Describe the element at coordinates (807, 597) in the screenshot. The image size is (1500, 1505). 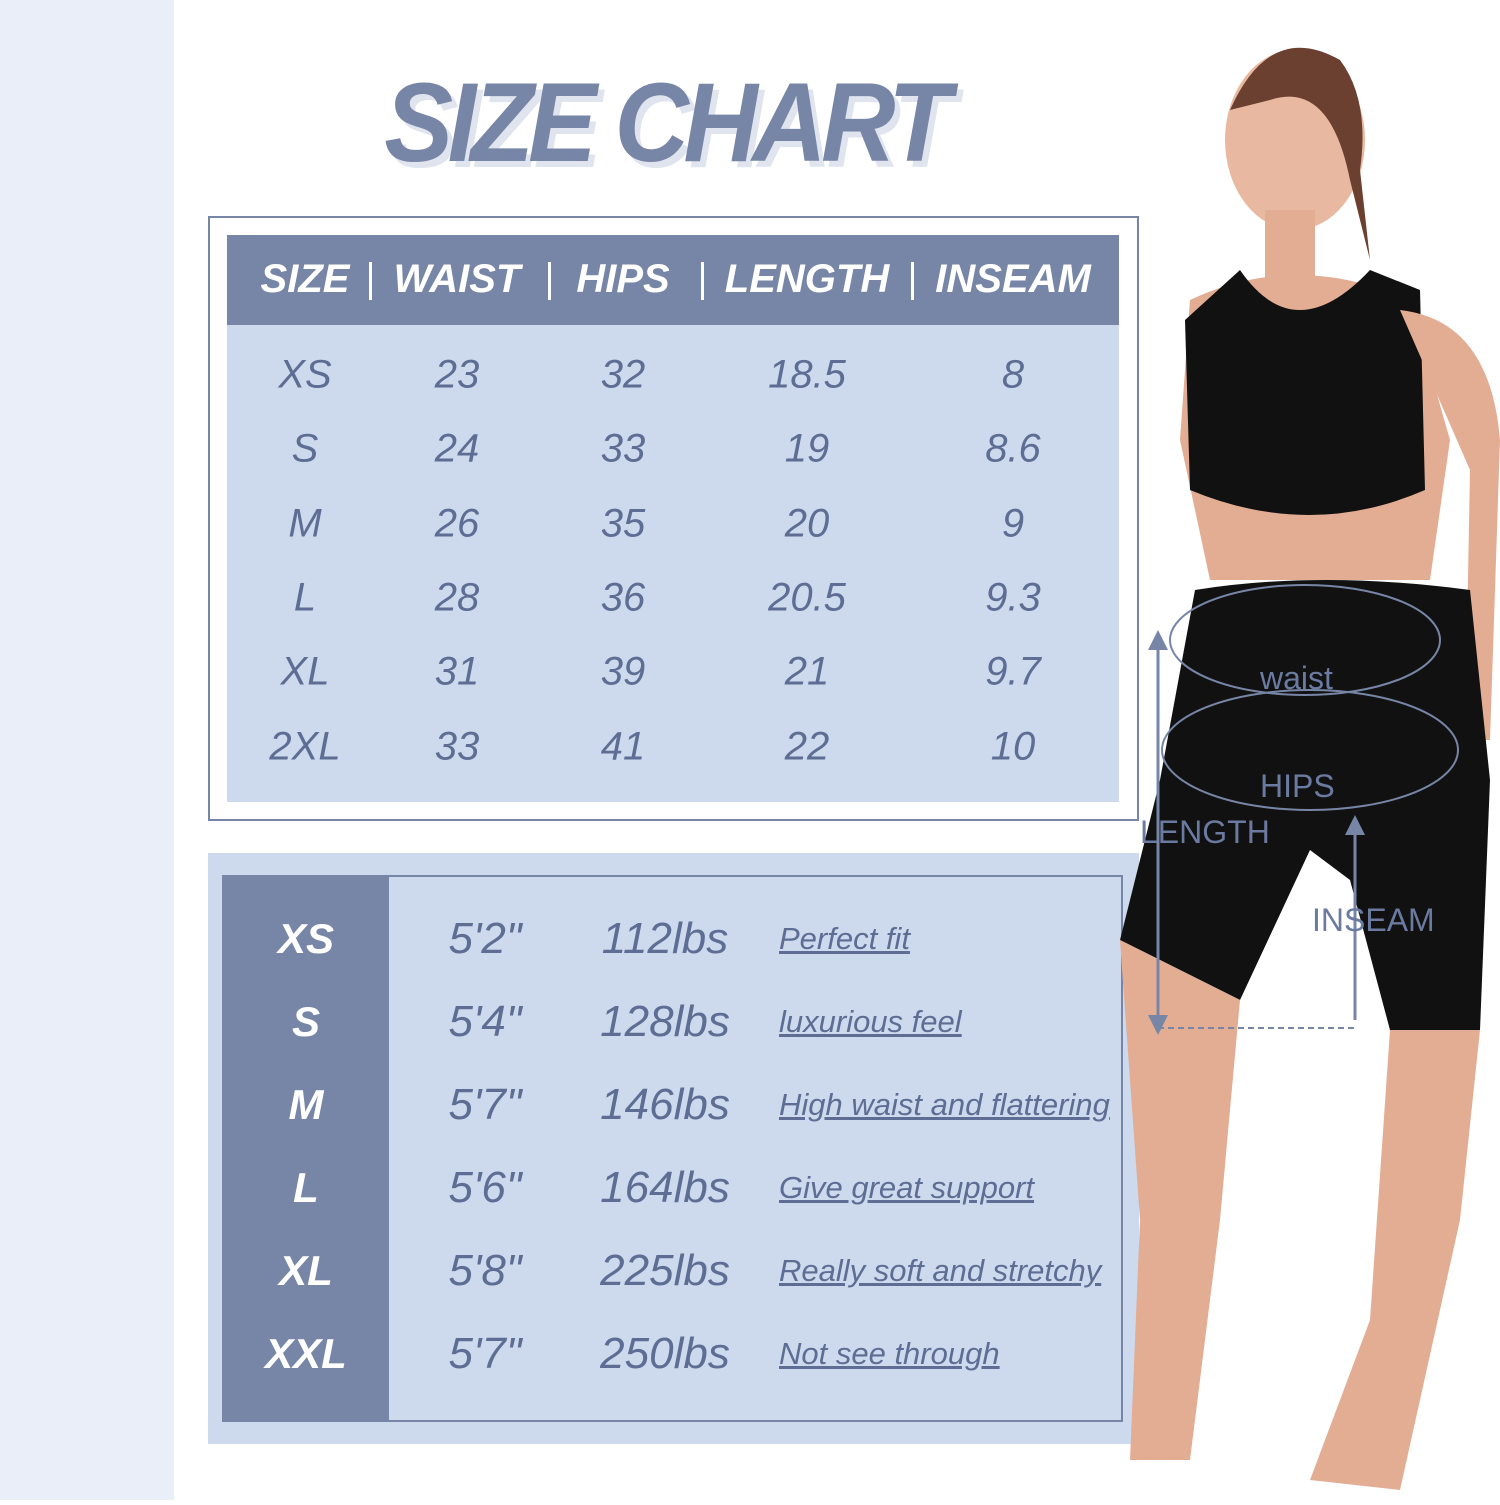
I see `cell-length: 20.5` at that location.